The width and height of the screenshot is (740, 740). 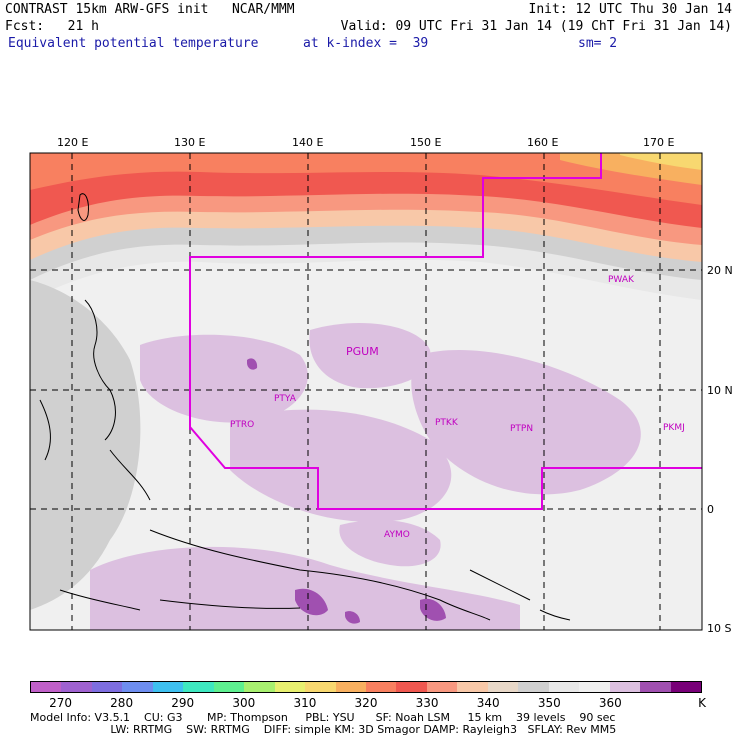 I want to click on station-pwak: PWAK, so click(x=621, y=280).